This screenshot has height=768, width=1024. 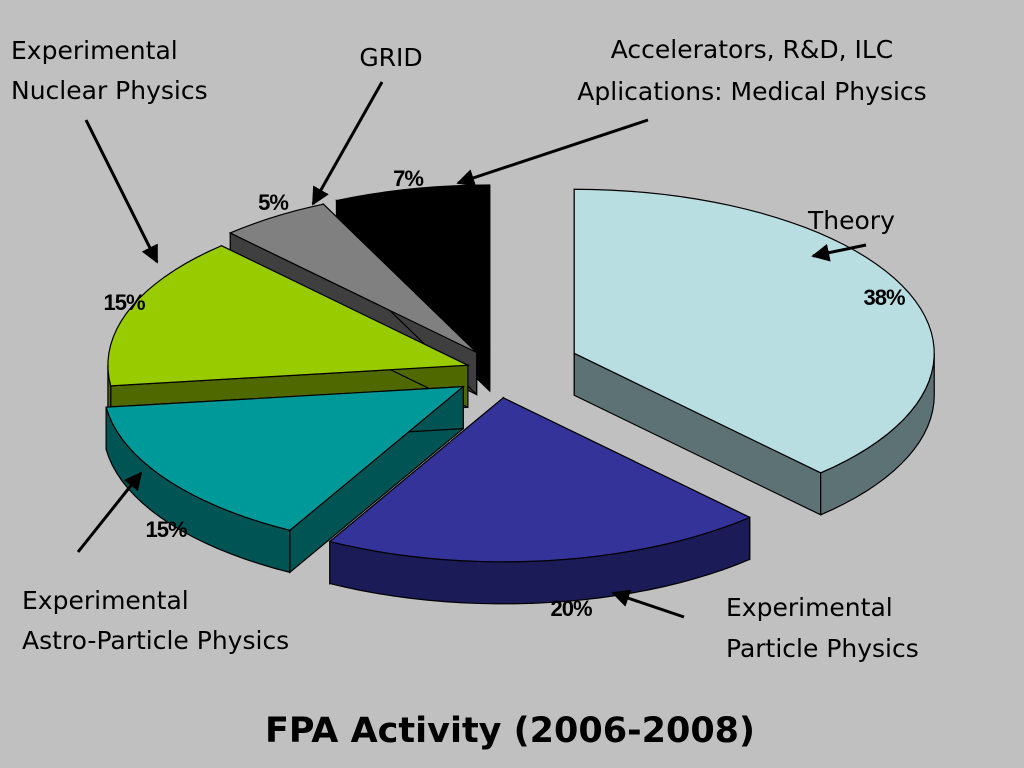 I want to click on slice-label: Particle Physics, so click(x=822, y=648).